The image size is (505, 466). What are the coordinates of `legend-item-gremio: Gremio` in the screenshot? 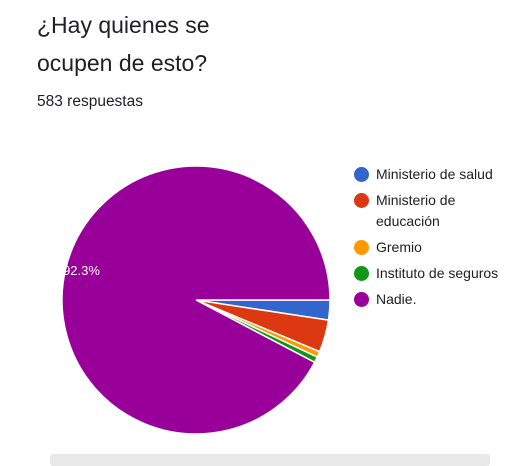 It's located at (426, 247).